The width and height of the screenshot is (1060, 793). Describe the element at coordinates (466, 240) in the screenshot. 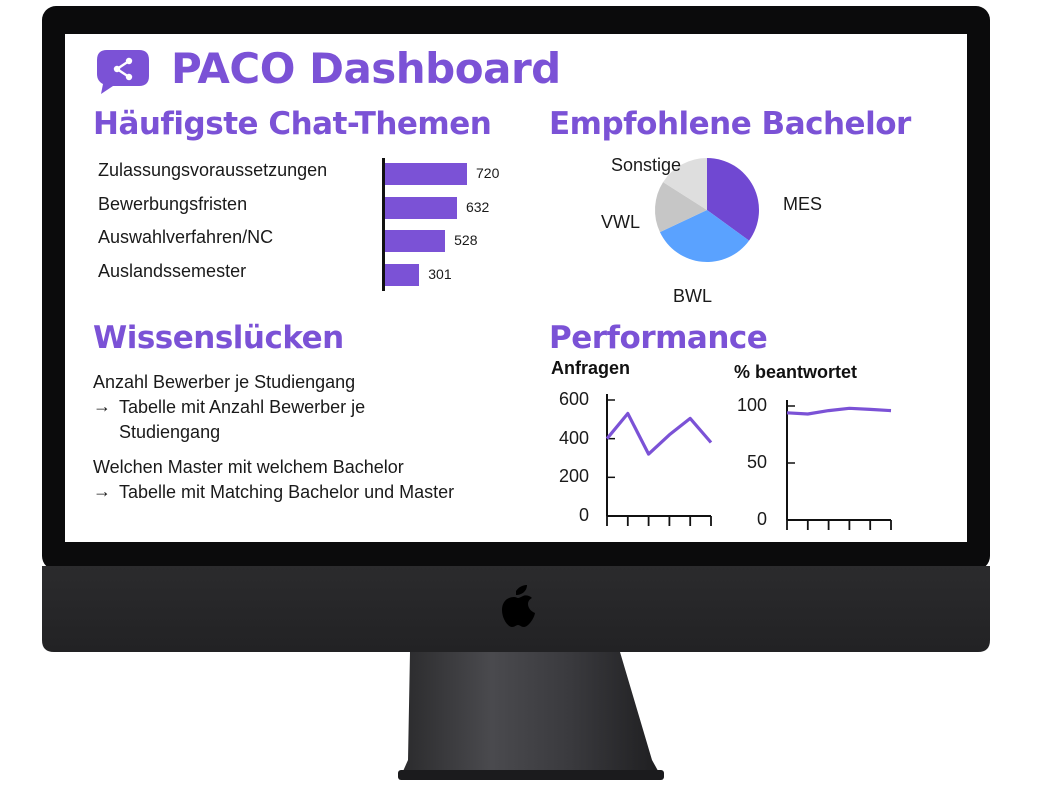

I see `bar-value-label: 528` at that location.